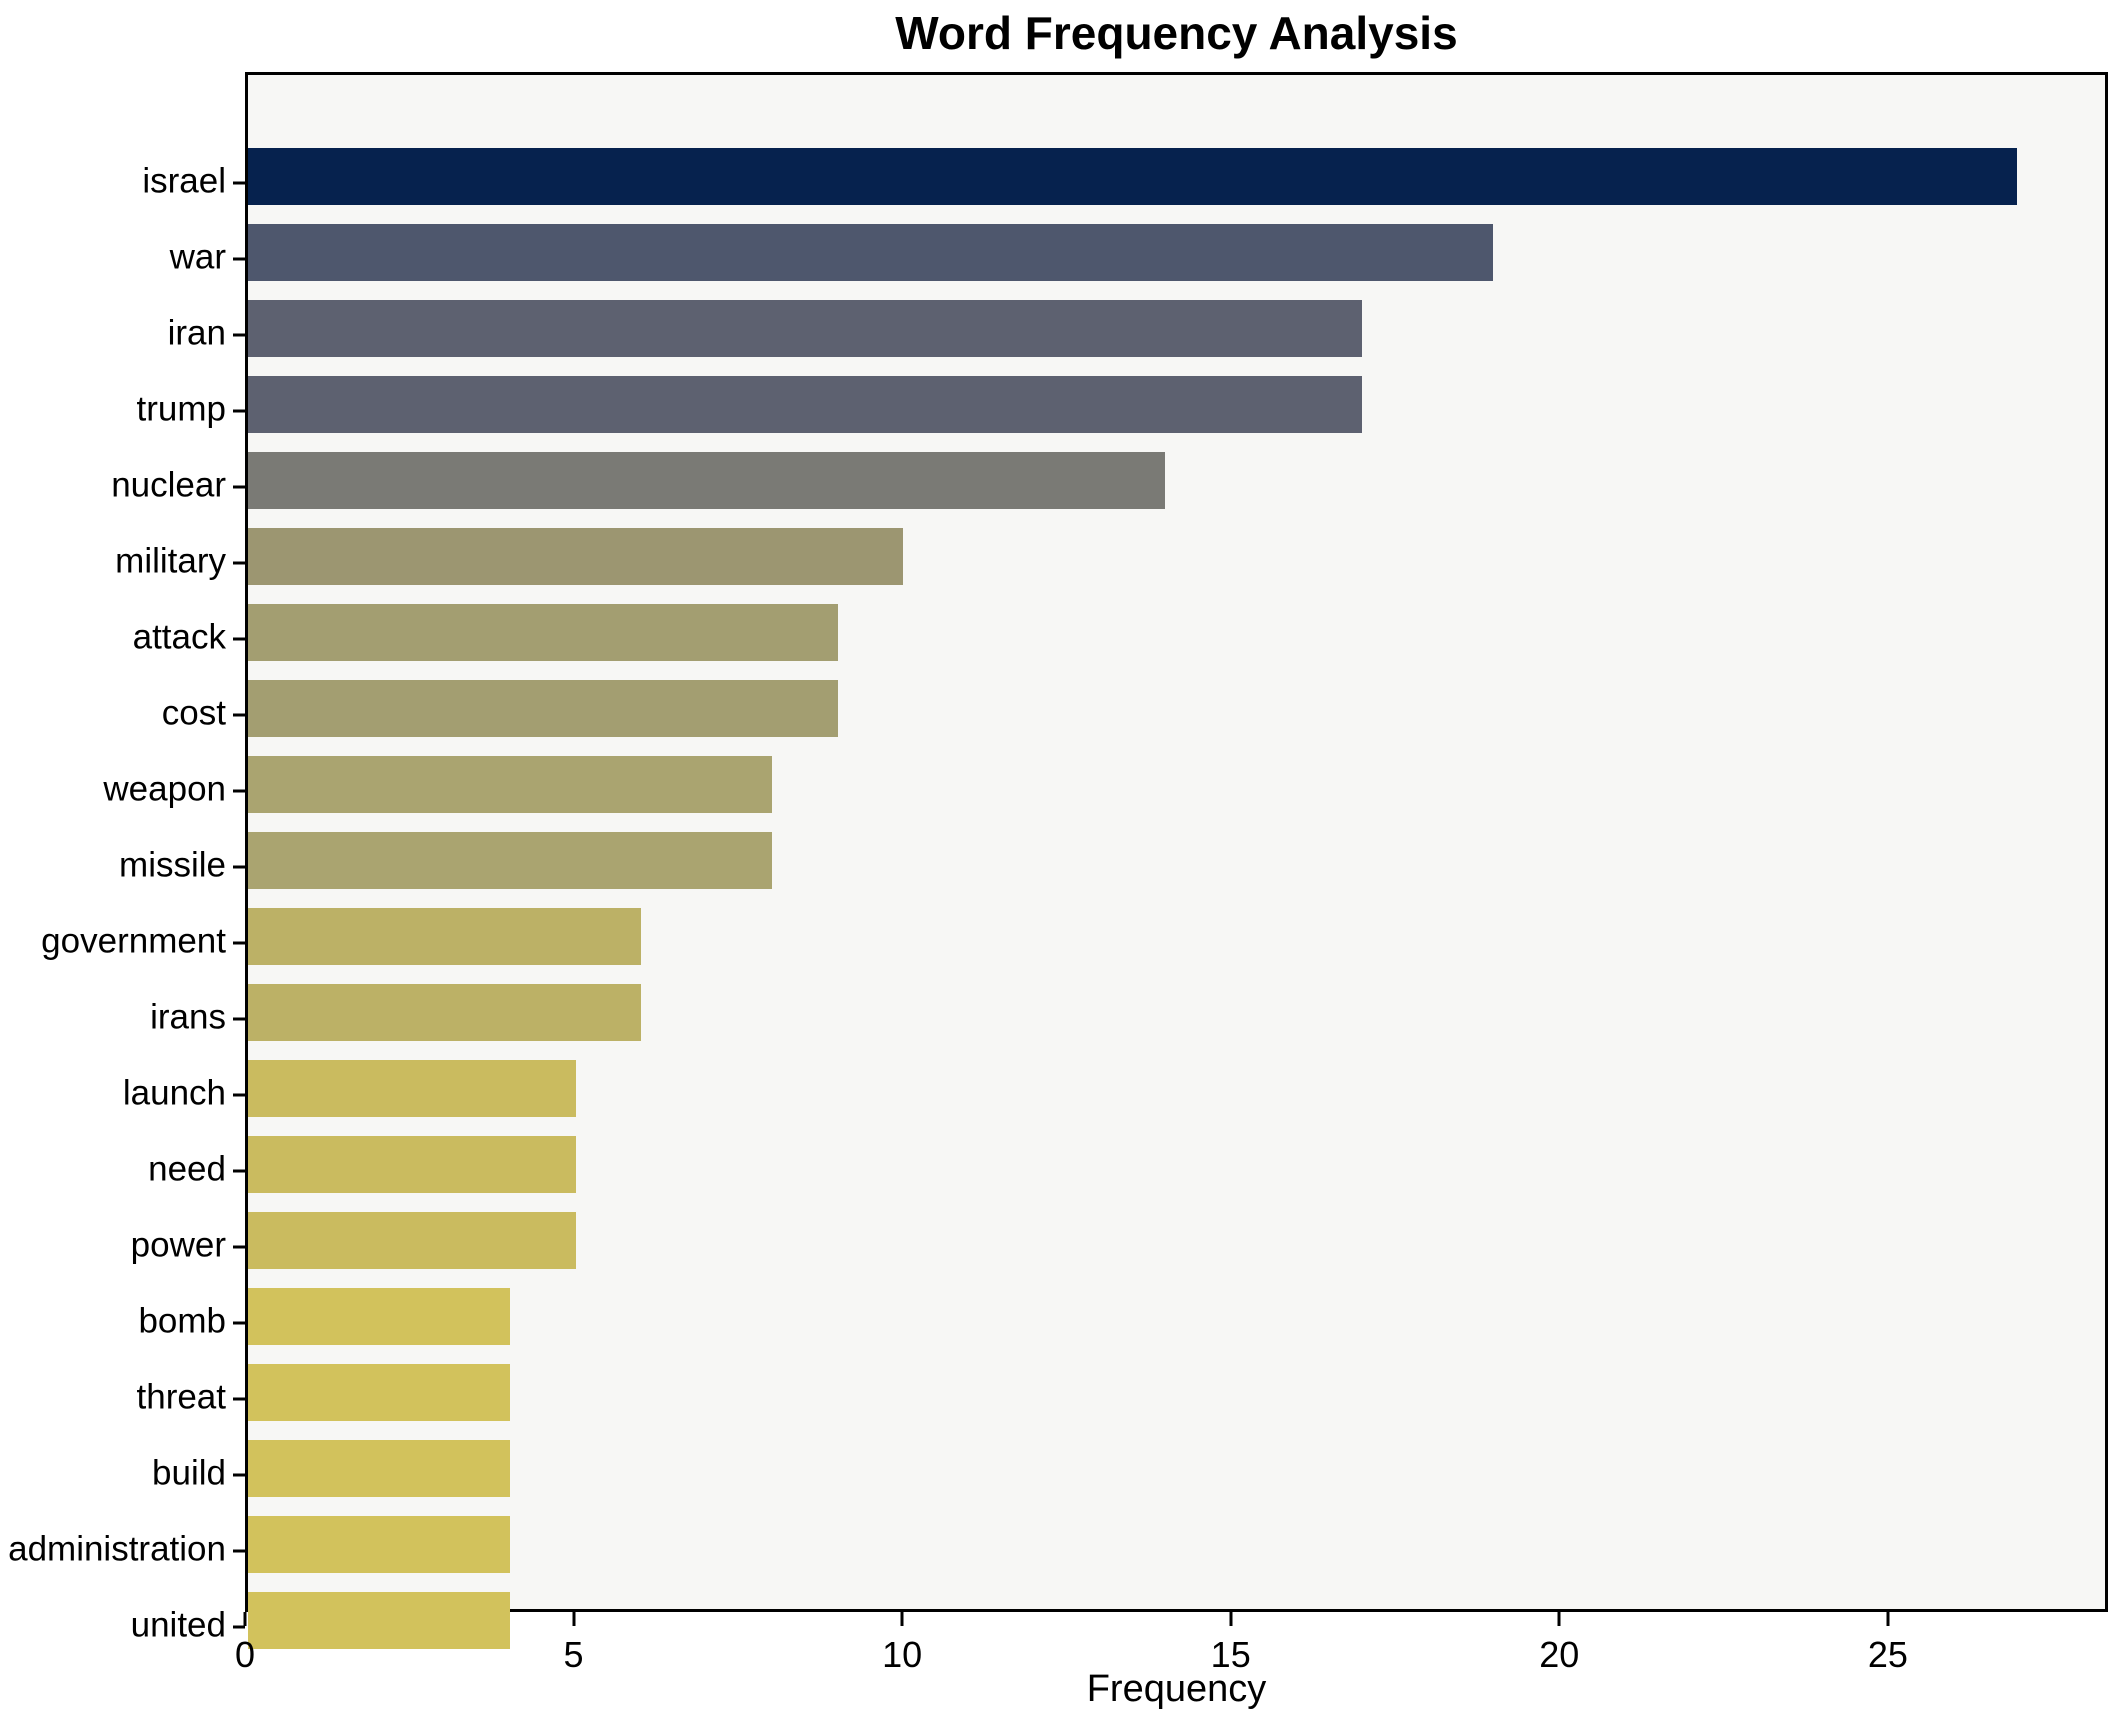 This screenshot has height=1722, width=2126. What do you see at coordinates (1110, 563) in the screenshot?
I see `bar-row: military` at bounding box center [1110, 563].